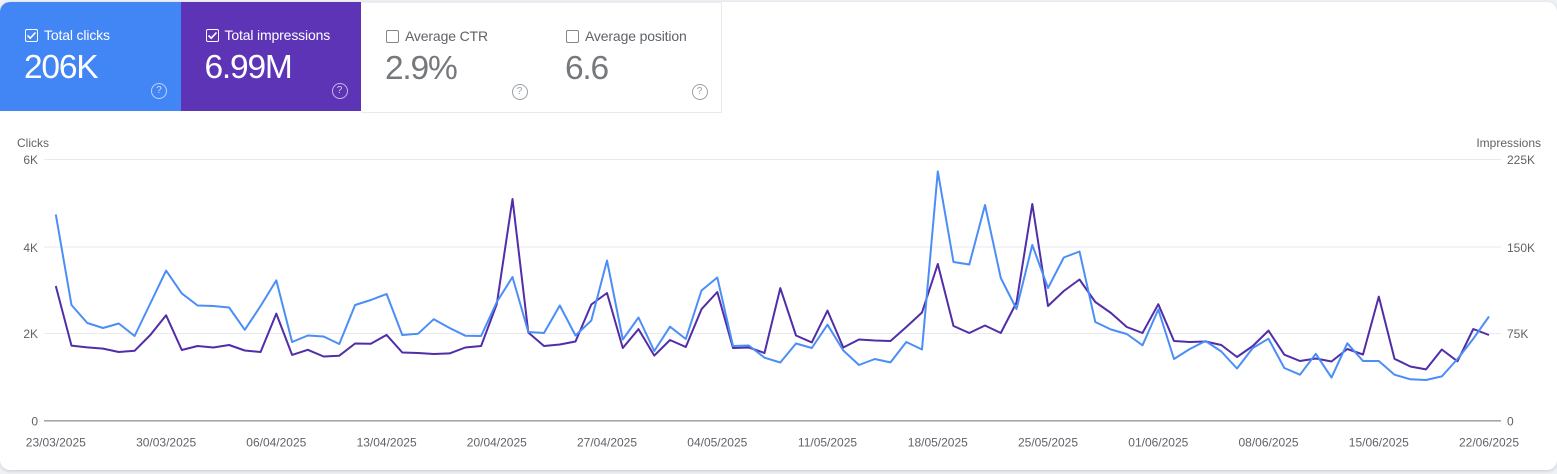 This screenshot has width=1557, height=474. What do you see at coordinates (30, 160) in the screenshot?
I see `svg-text: 6K` at bounding box center [30, 160].